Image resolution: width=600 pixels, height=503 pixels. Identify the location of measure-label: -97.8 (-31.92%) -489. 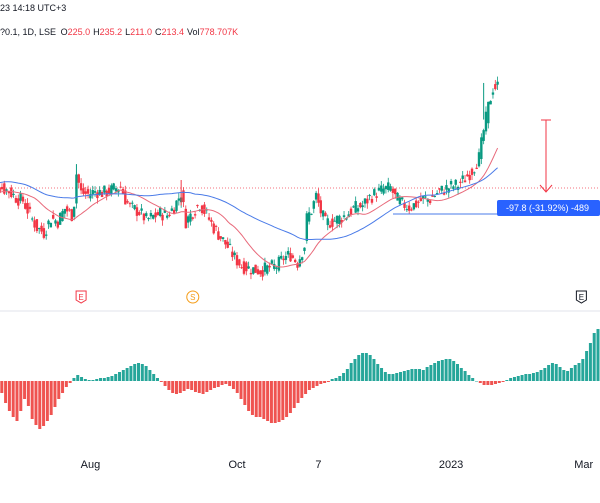
(547, 208).